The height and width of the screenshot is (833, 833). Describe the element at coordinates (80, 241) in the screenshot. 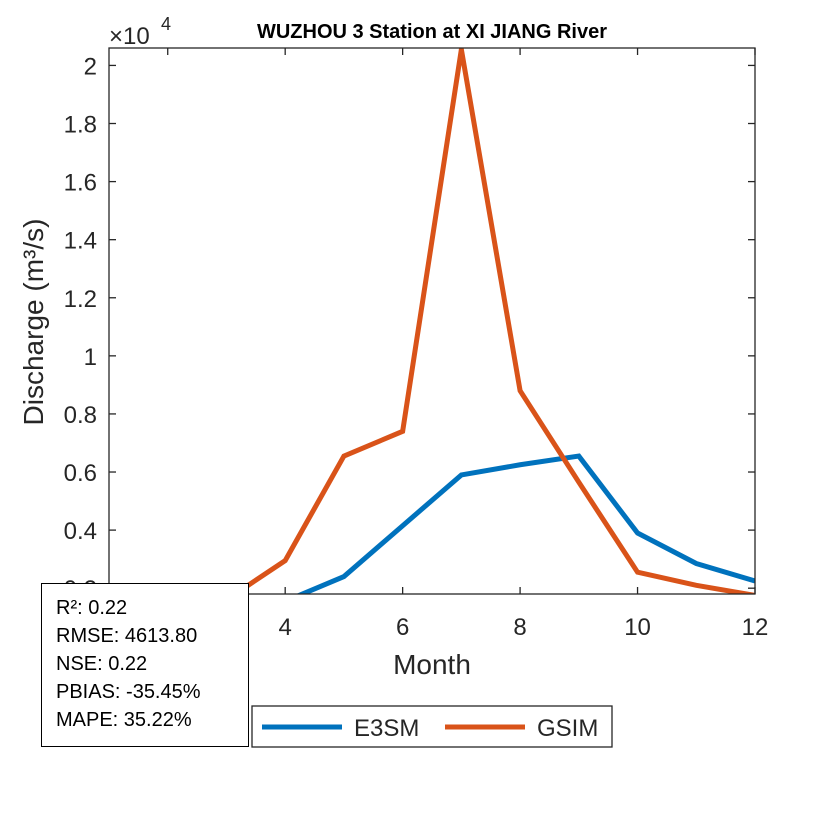

I see `y-tick-label: 1.4` at that location.